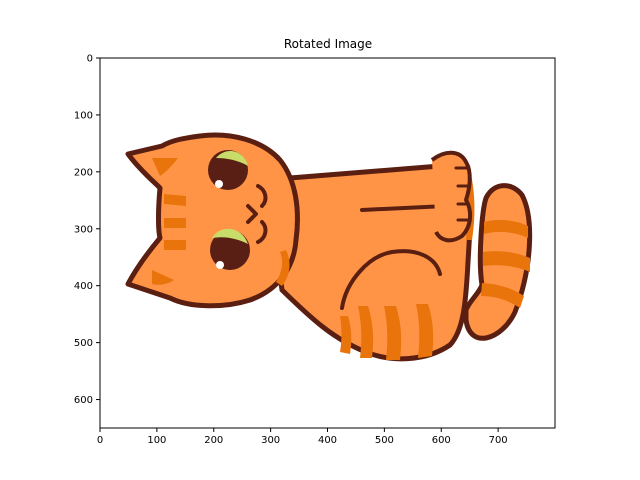 This screenshot has width=640, height=480. I want to click on x-tick-label: 300, so click(270, 440).